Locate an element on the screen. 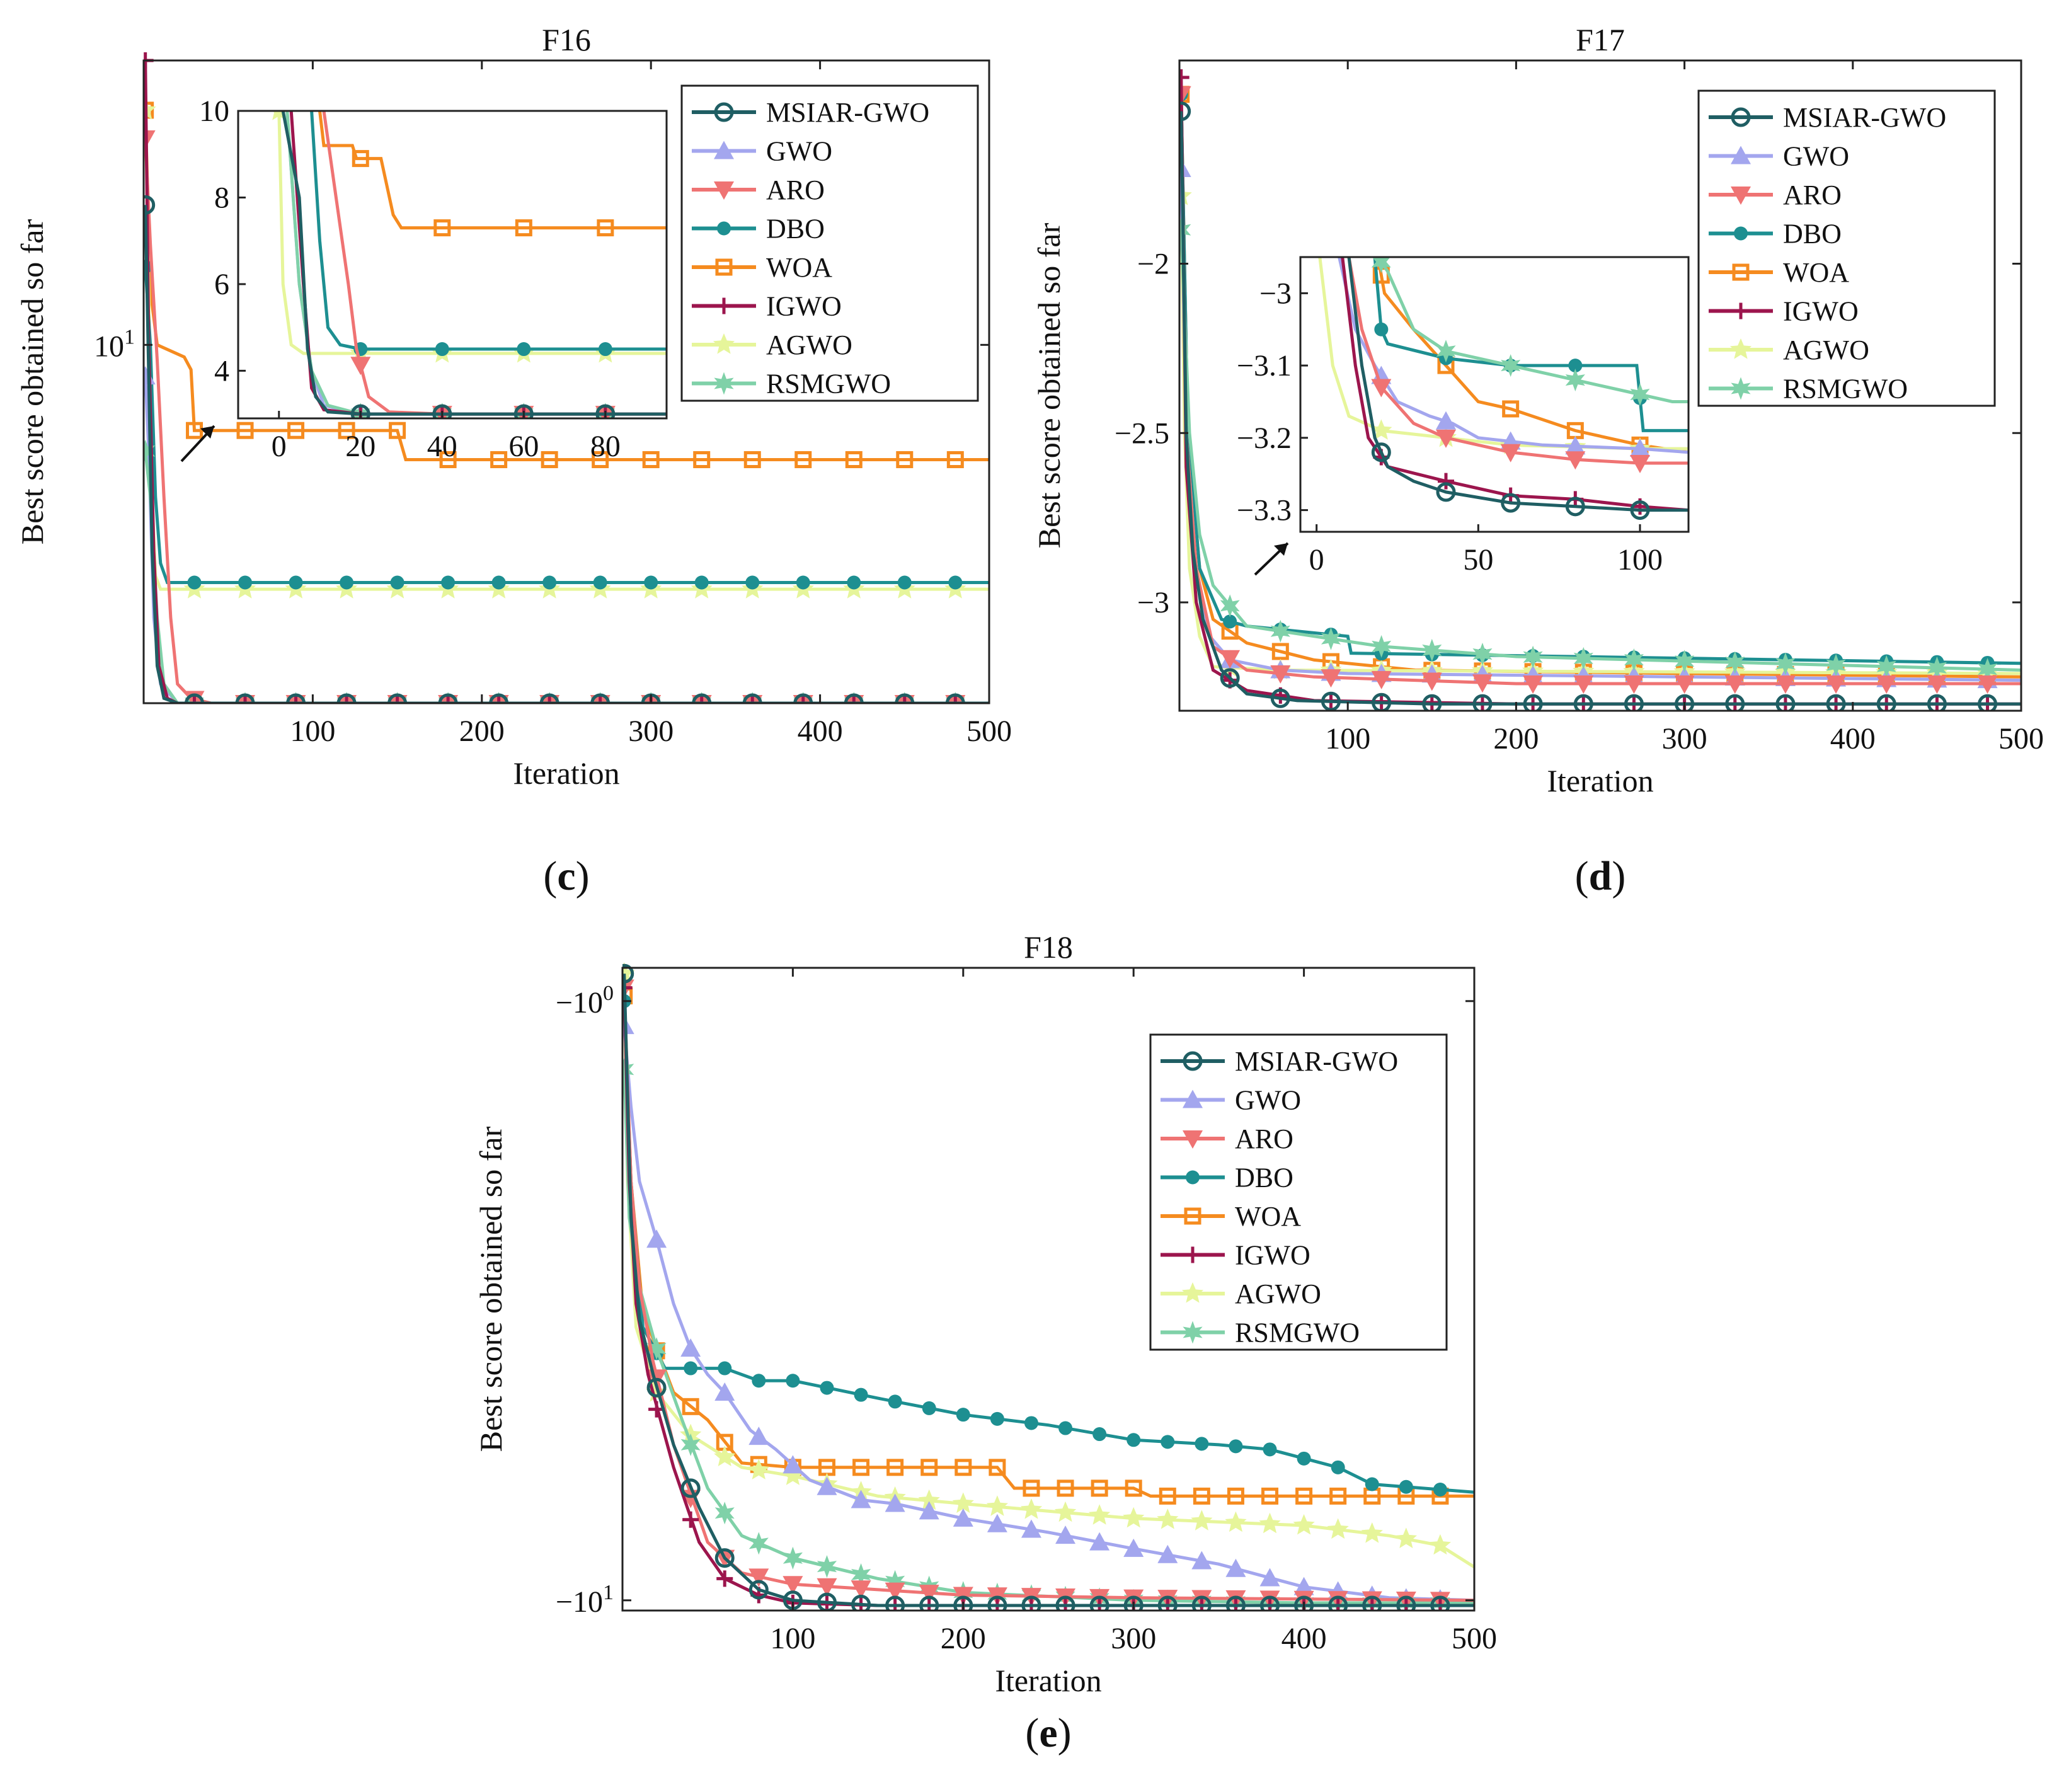  y-axis-label: Best score obtained so far is located at coordinates (32, 381).